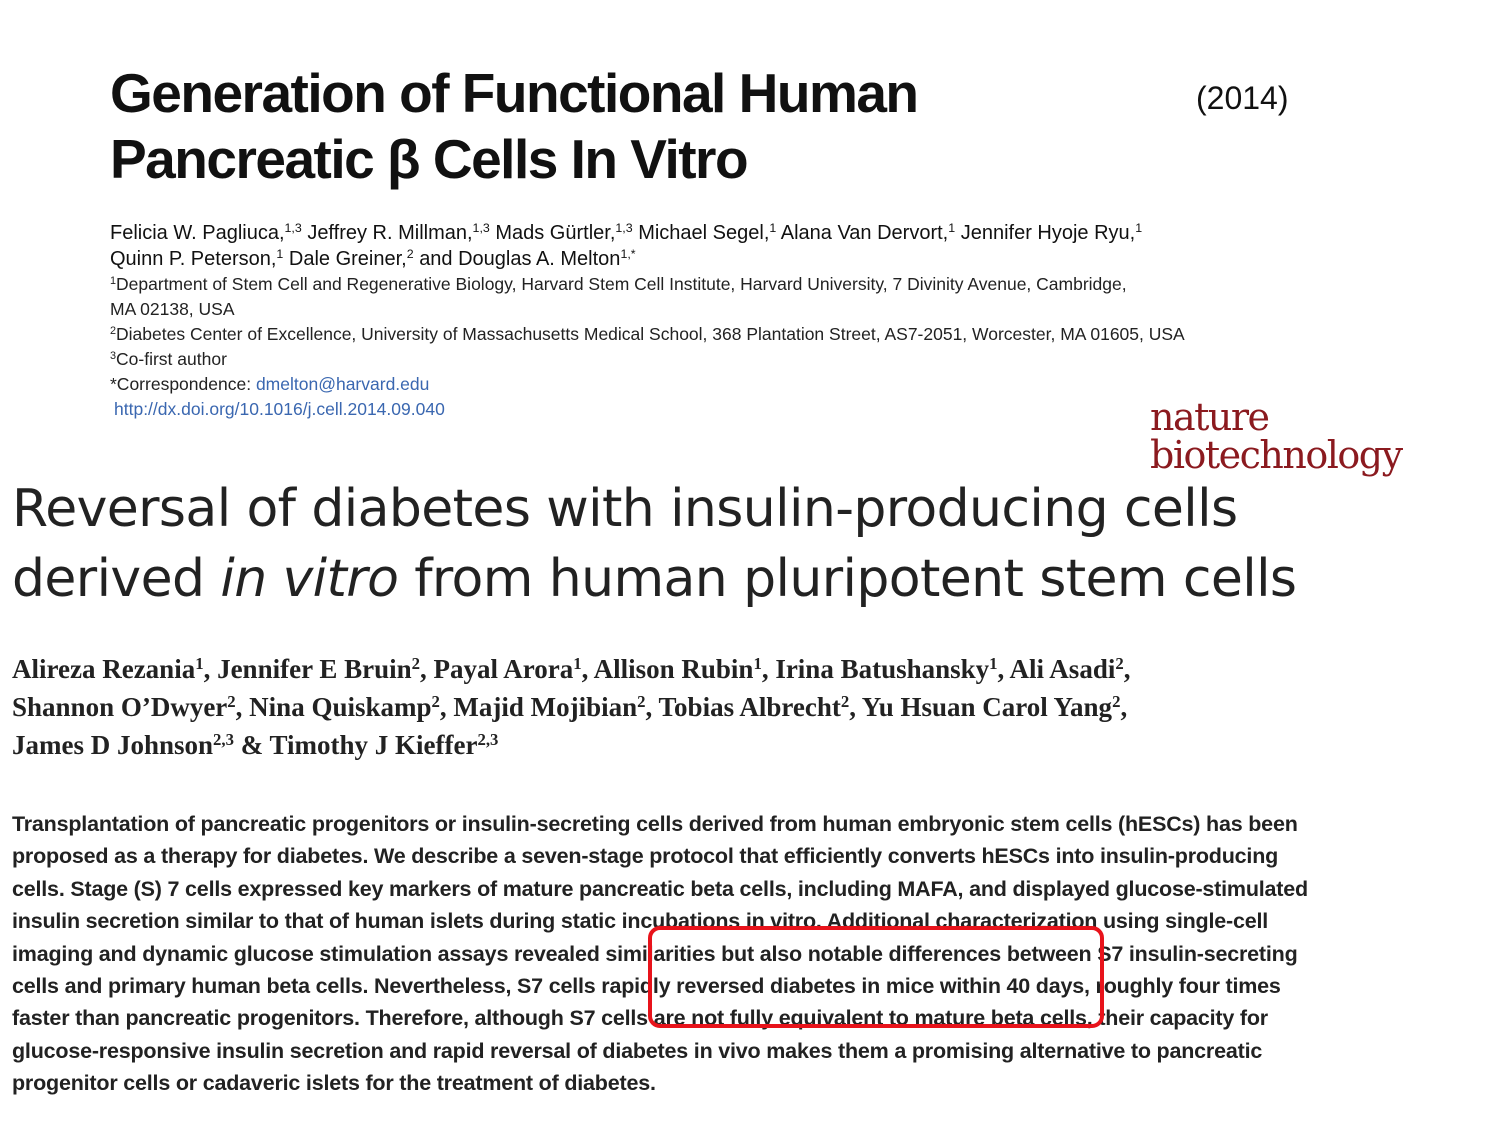 This screenshot has height=1125, width=1500. Describe the element at coordinates (340, 707) in the screenshot. I see `author-name: Nina Quiskamp` at that location.